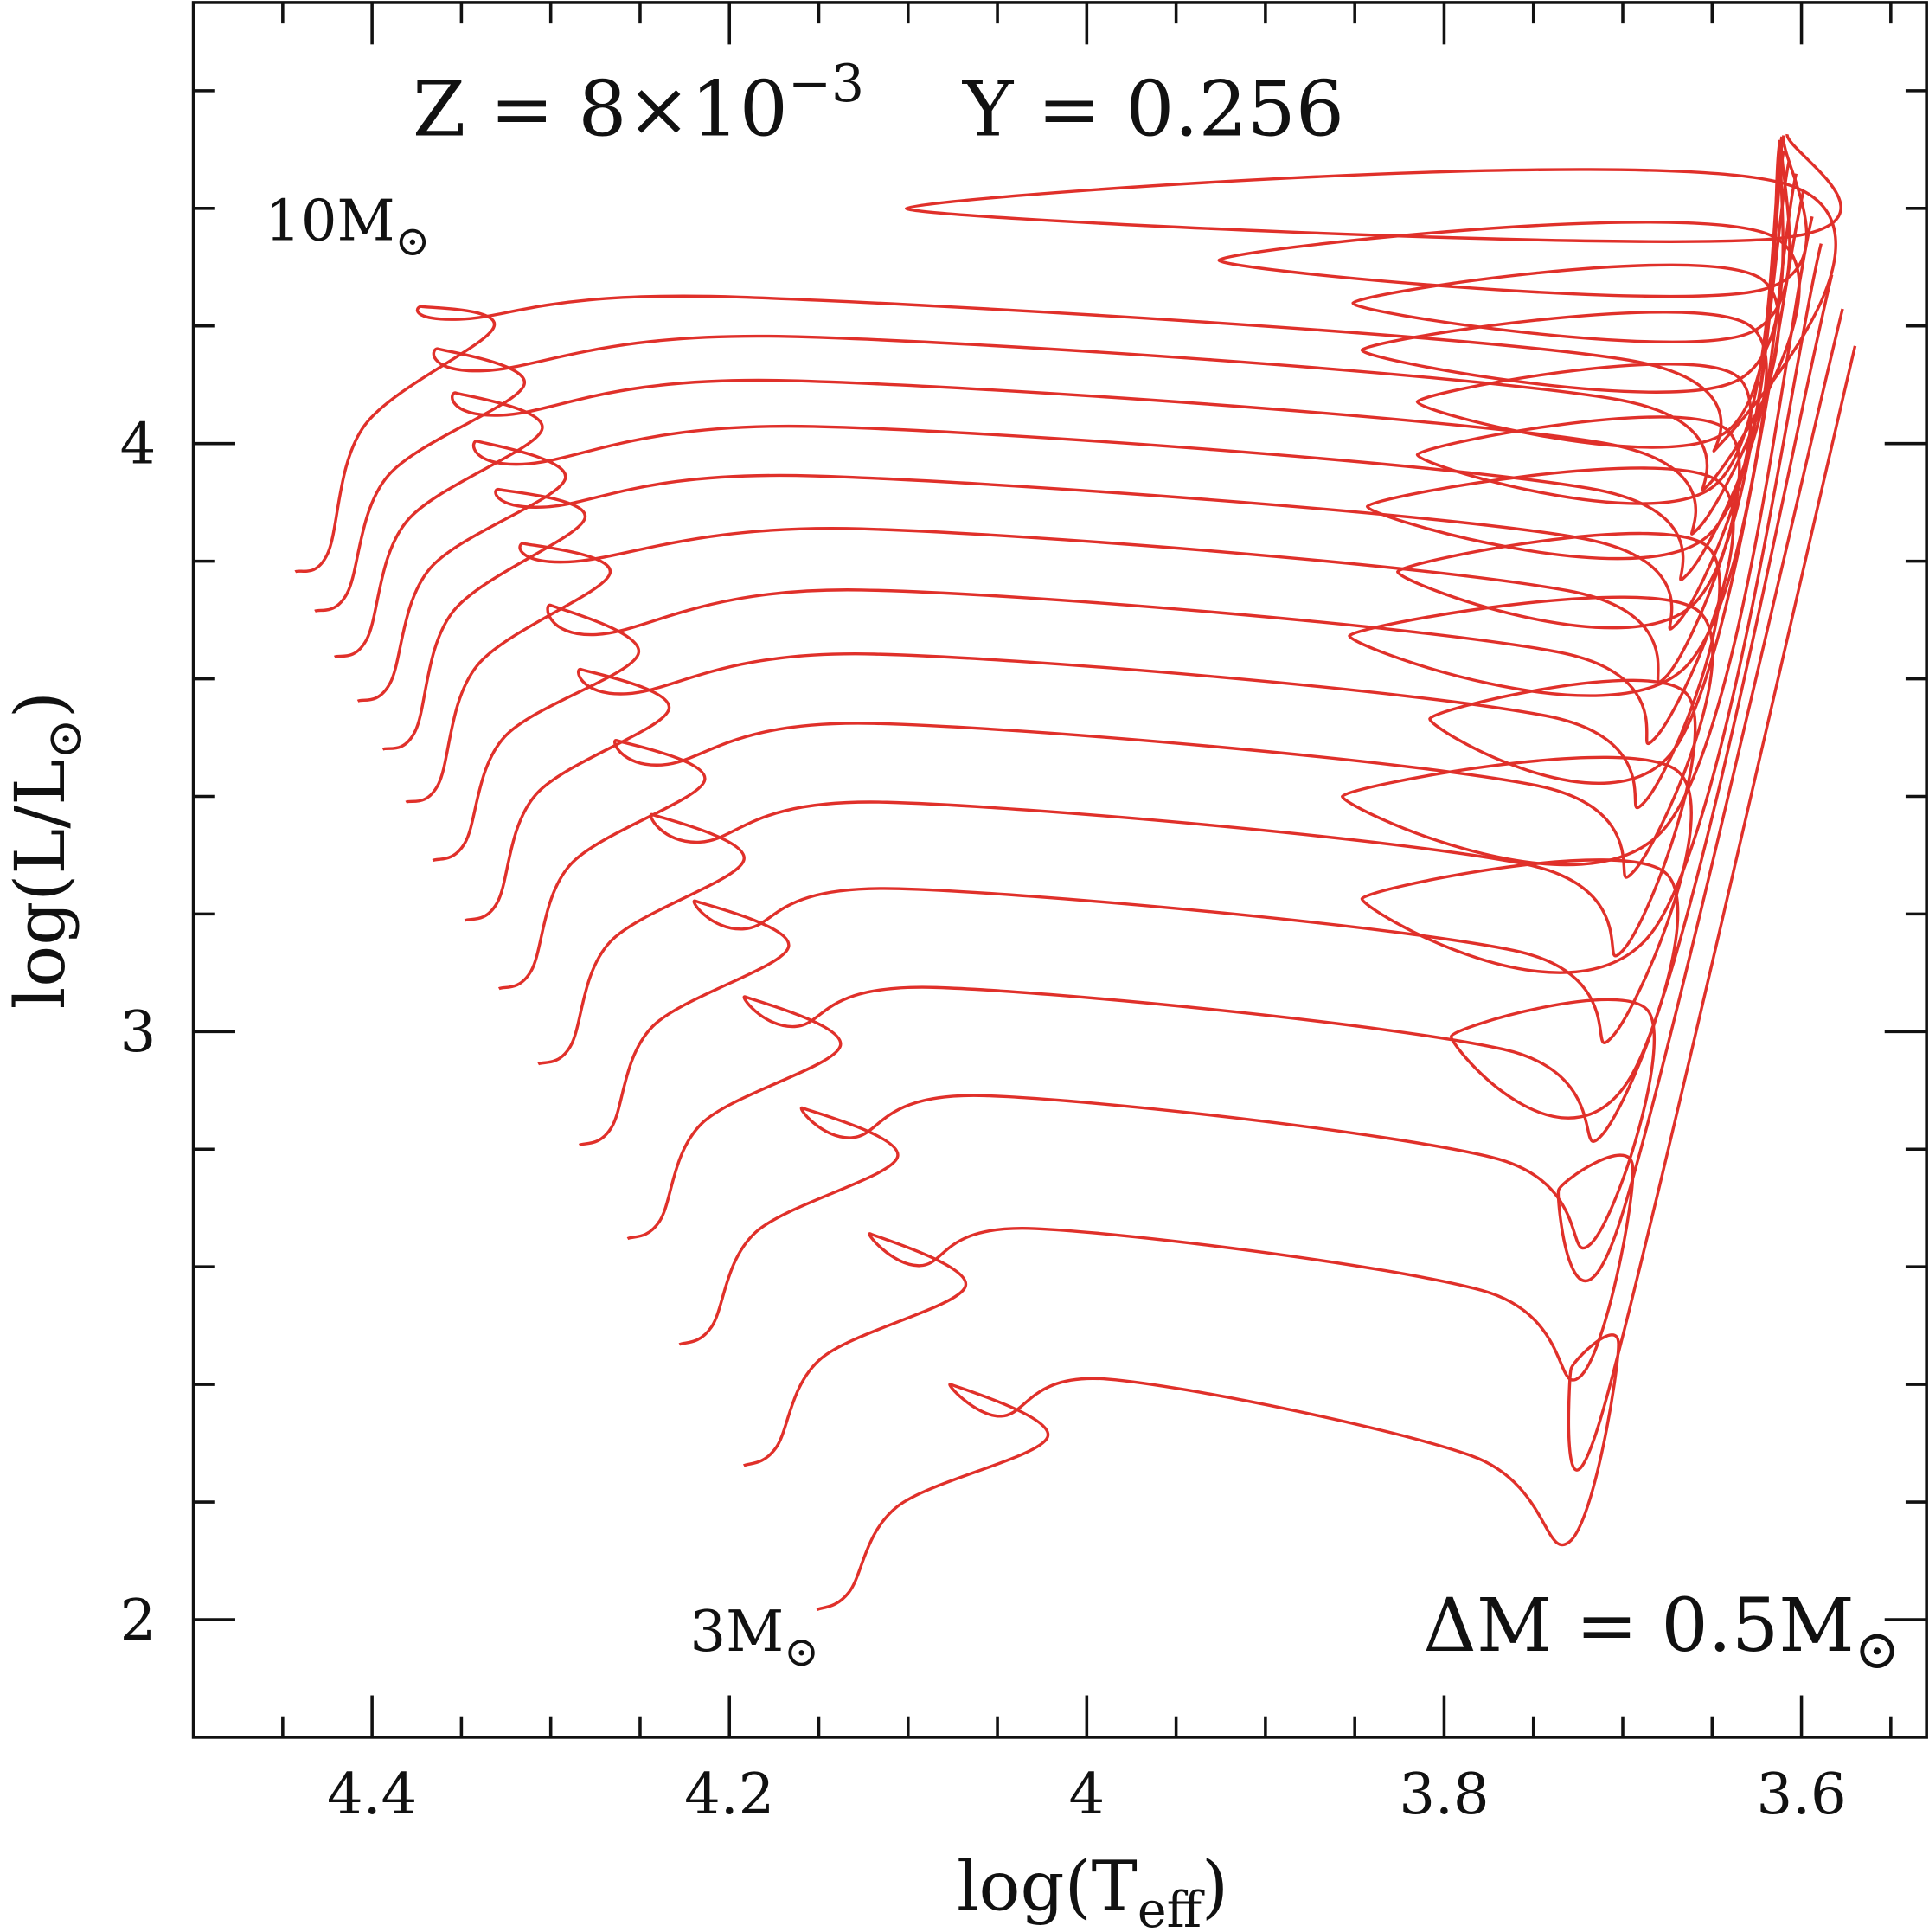 The width and height of the screenshot is (1929, 1932). What do you see at coordinates (1087, 1794) in the screenshot?
I see `x-tick-label: 4` at bounding box center [1087, 1794].